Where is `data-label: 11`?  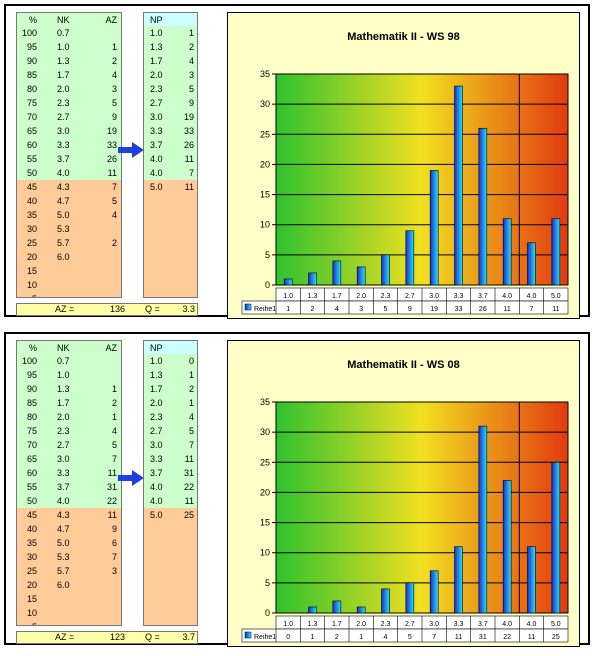
data-label: 11 is located at coordinates (555, 309).